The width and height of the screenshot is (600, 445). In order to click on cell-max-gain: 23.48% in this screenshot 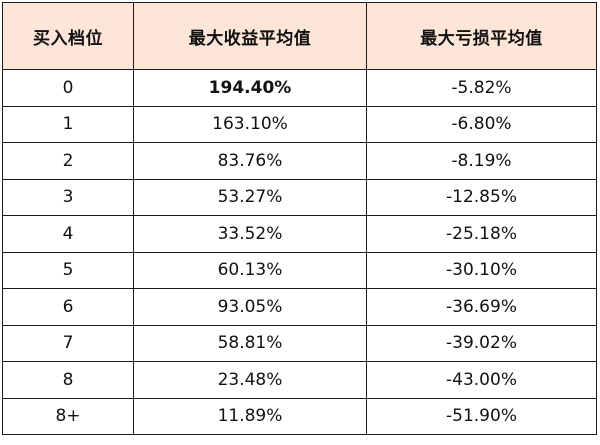, I will do `click(250, 380)`.